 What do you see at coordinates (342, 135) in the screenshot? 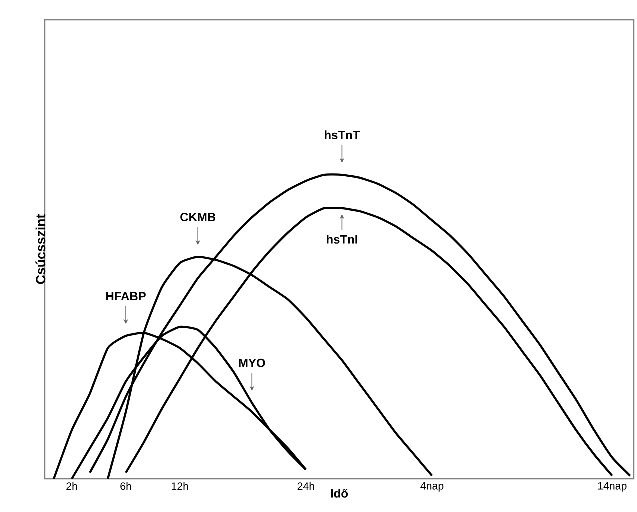
I see `text: hsTnT` at bounding box center [342, 135].